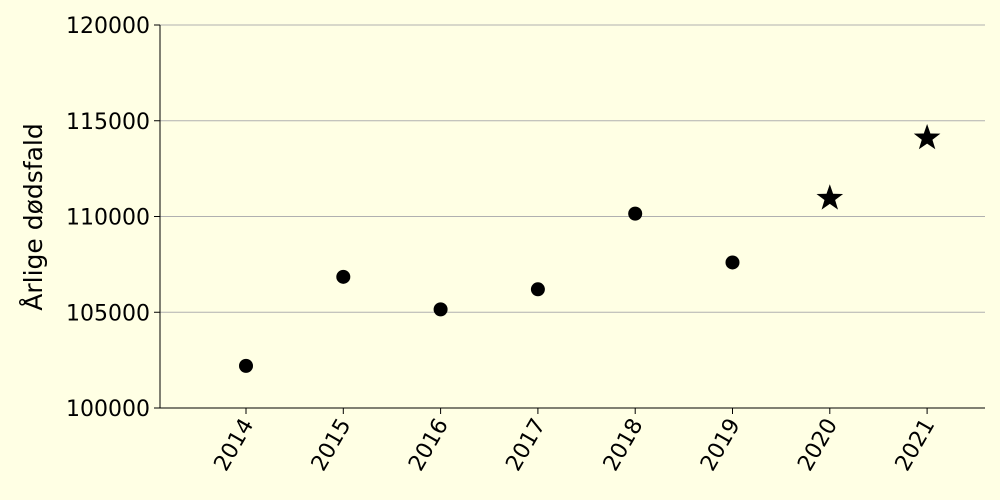  What do you see at coordinates (721, 445) in the screenshot?
I see `x-tick-label: 2019` at bounding box center [721, 445].